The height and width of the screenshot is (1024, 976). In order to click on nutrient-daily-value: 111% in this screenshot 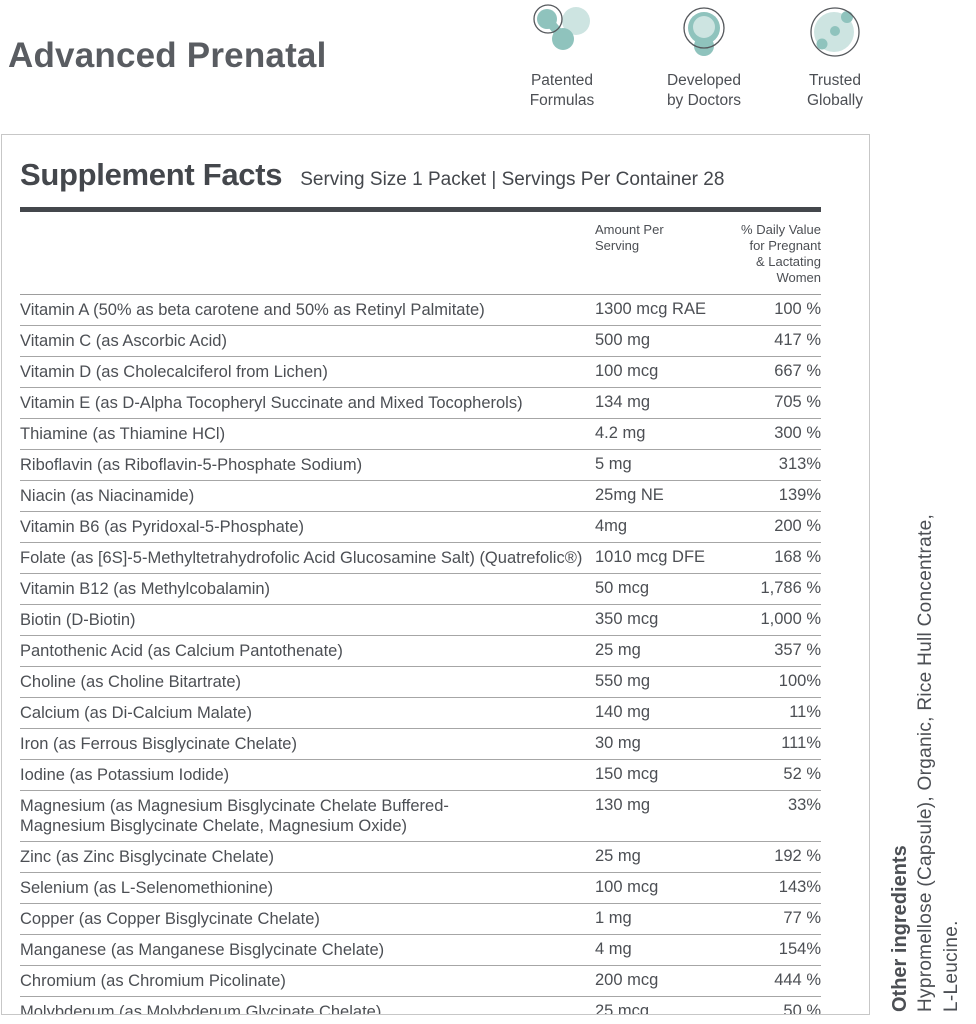, I will do `click(801, 743)`.